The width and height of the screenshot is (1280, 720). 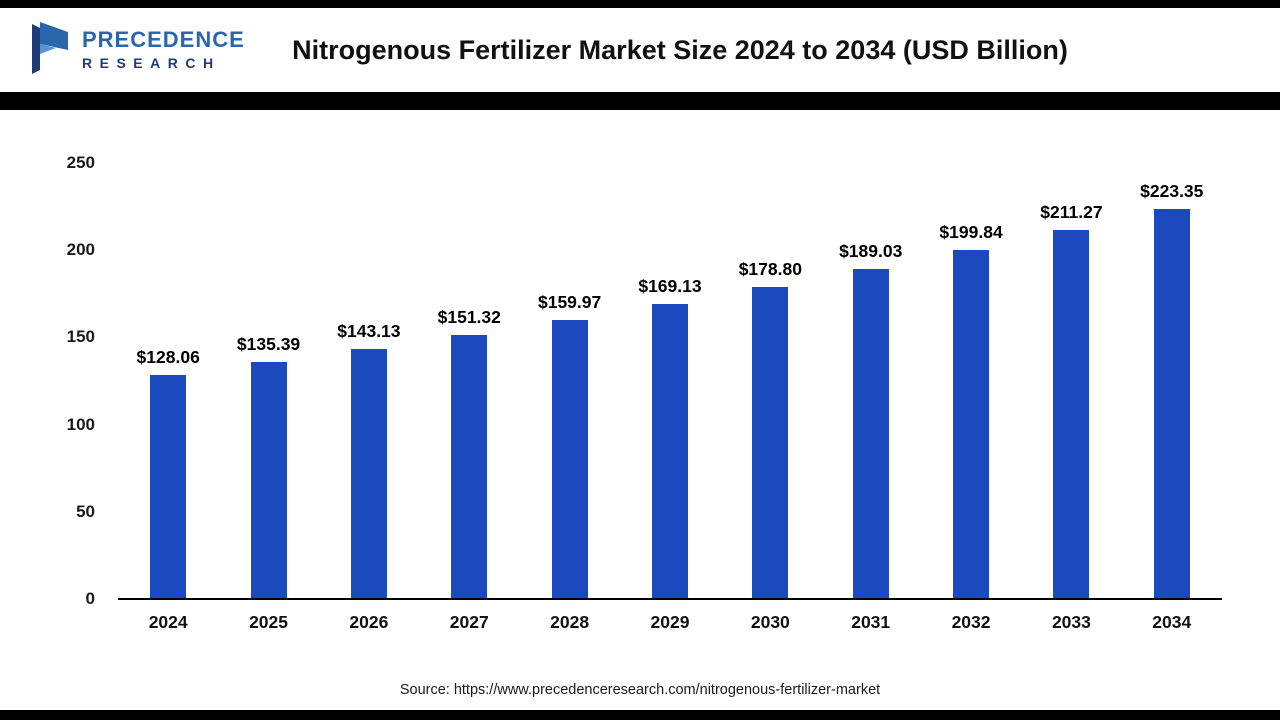 What do you see at coordinates (770, 442) in the screenshot?
I see `bar-2030` at bounding box center [770, 442].